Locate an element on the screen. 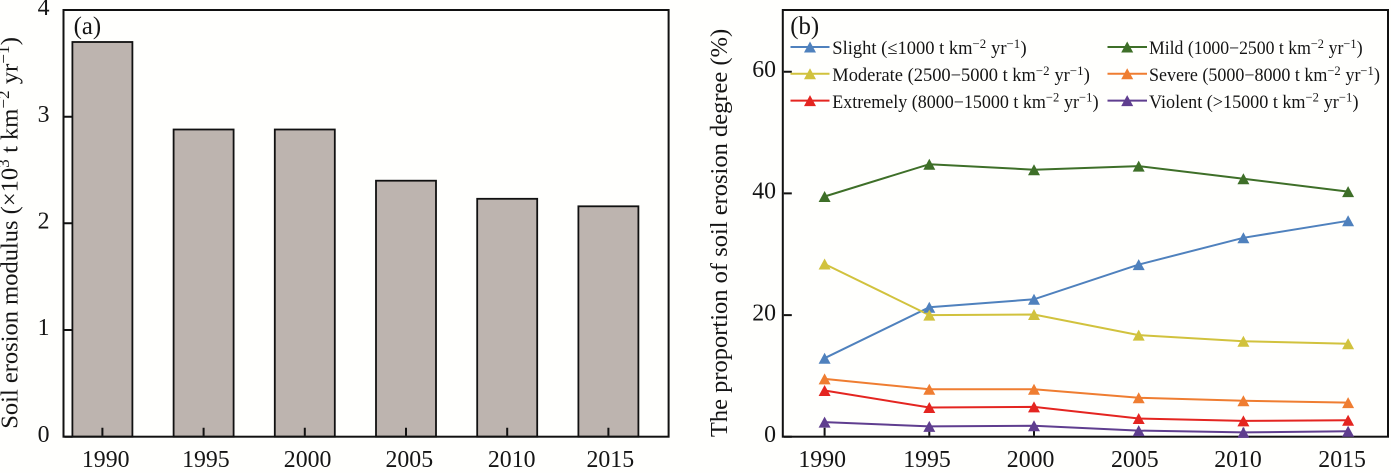 The image size is (1391, 473). svg-text:Soil erosion modulus (×103 t: Soil erosion modulus (×103 t km−2 yr−1 ) is located at coordinates (11, 233).